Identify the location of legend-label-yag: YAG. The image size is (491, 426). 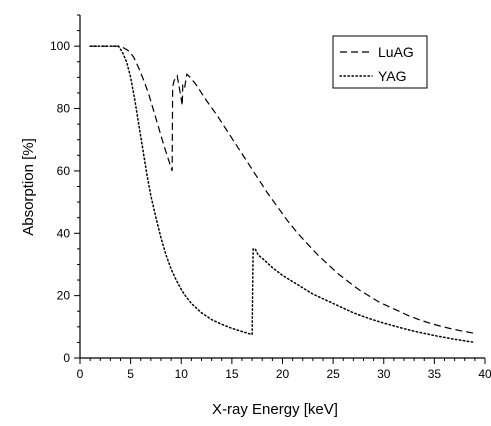
(392, 76).